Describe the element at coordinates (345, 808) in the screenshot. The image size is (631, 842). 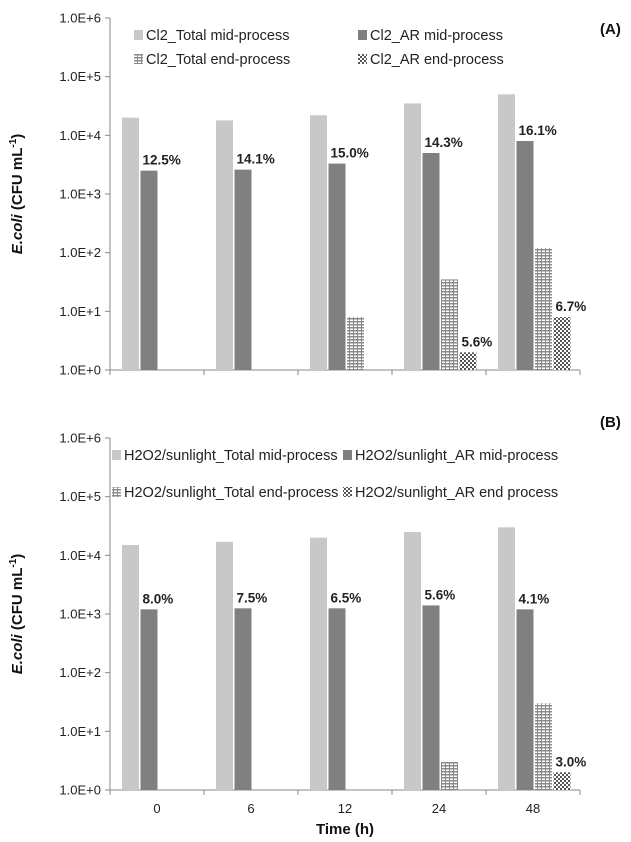
I see `x-tick-label: 12` at that location.